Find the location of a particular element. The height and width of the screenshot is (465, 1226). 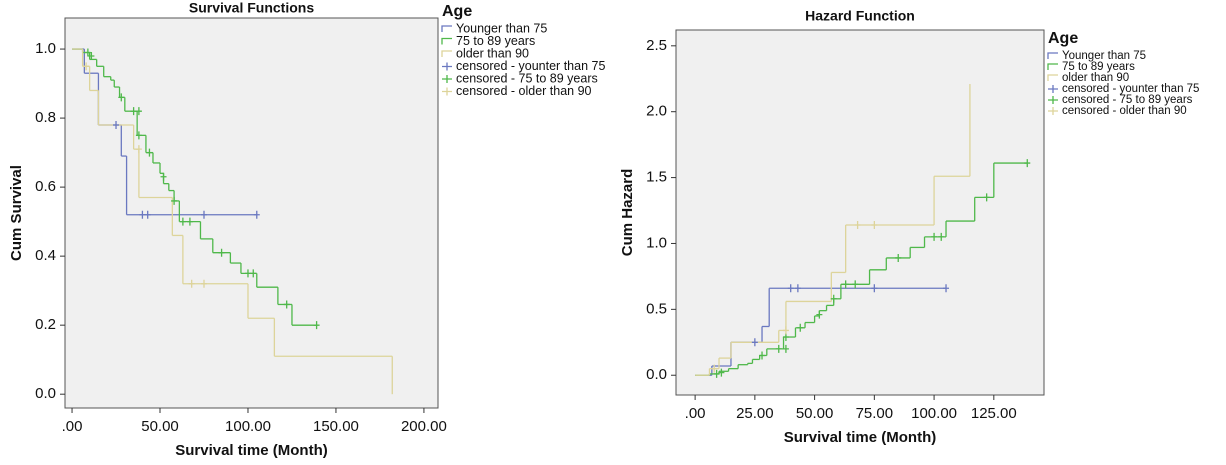

y-tick-label: 0.8 is located at coordinates (45, 117).